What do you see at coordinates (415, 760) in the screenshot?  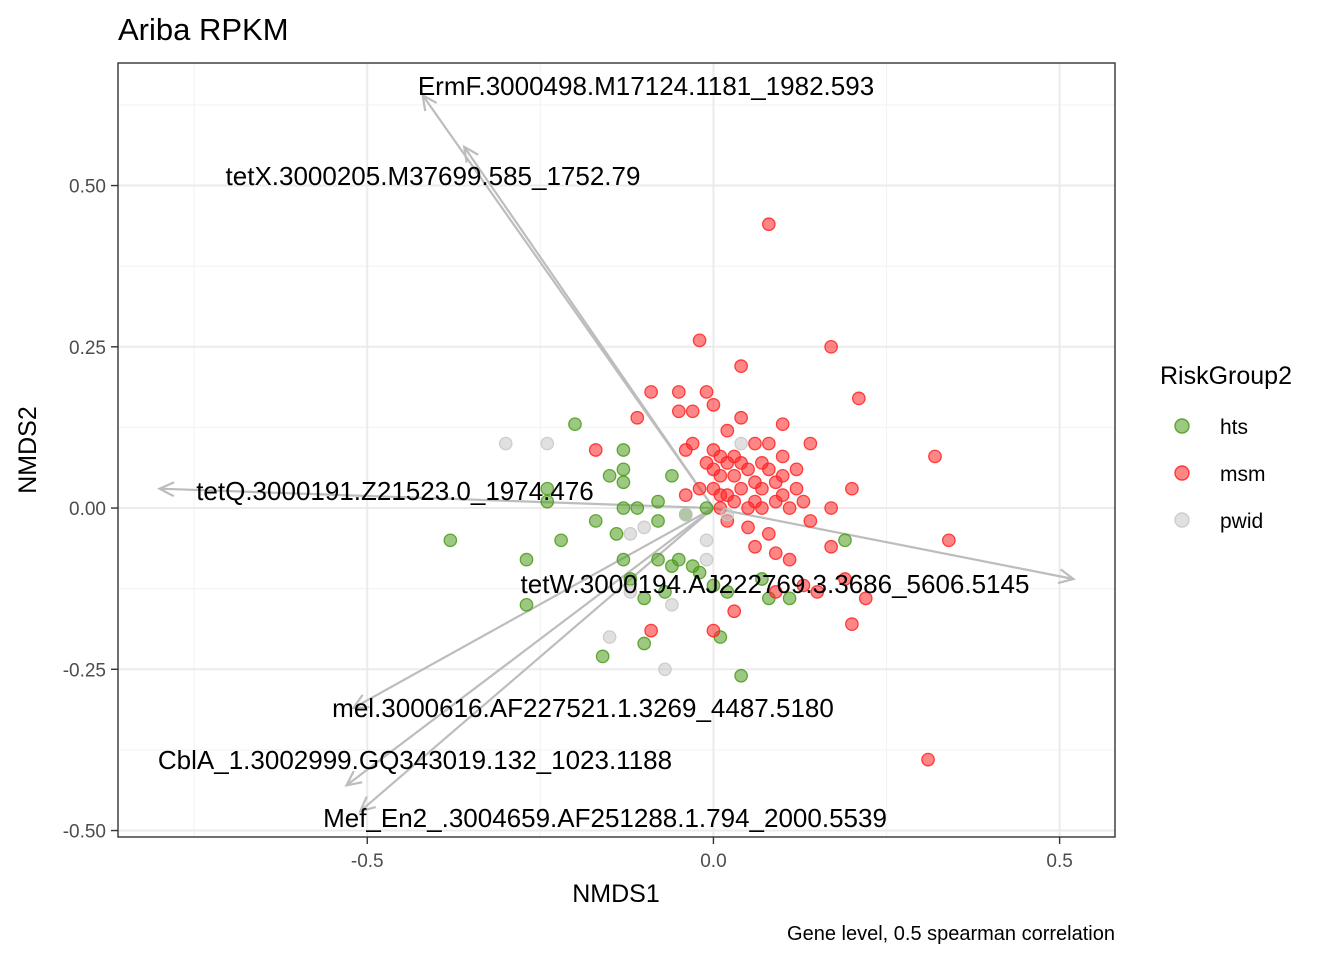 I see `vector-label: CblA_1.3002999.GQ343019.132_1023.1188` at bounding box center [415, 760].